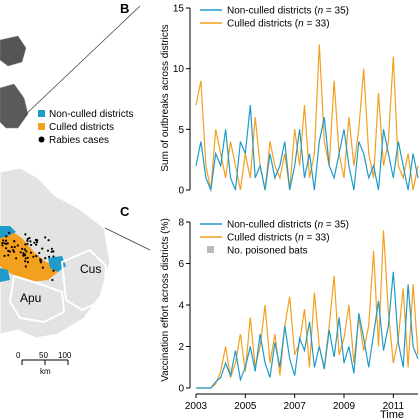 The width and height of the screenshot is (420, 420). What do you see at coordinates (41, 113) in the screenshot?
I see `legend-swatch-non-culled` at bounding box center [41, 113].